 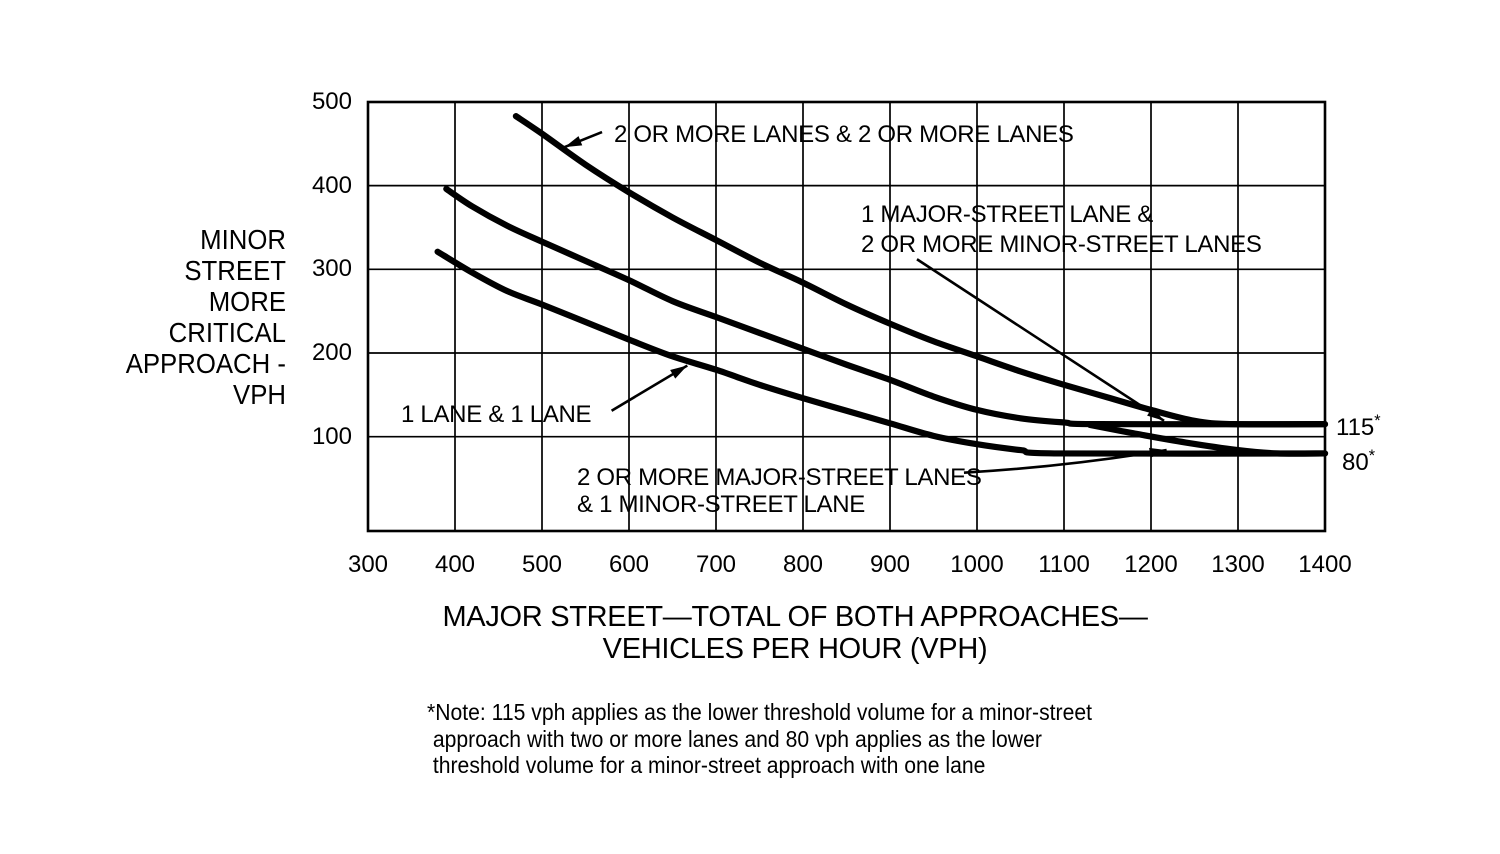 I want to click on curve-label-2-or-more-lanes-and-2-or-more-lanes: 2 OR MORE LANES & 2 OR MORE LANES, so click(x=844, y=134).